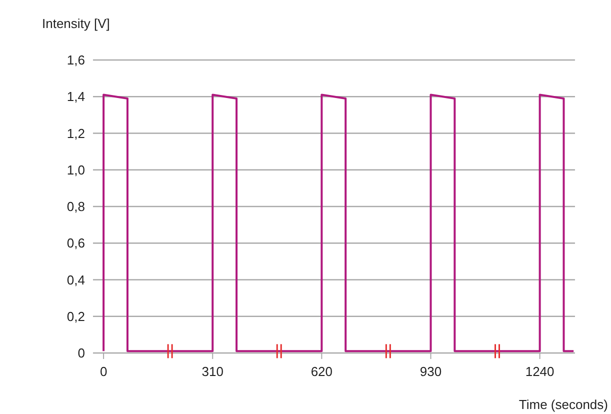  I want to click on y-tick-label: 0, so click(81, 353).